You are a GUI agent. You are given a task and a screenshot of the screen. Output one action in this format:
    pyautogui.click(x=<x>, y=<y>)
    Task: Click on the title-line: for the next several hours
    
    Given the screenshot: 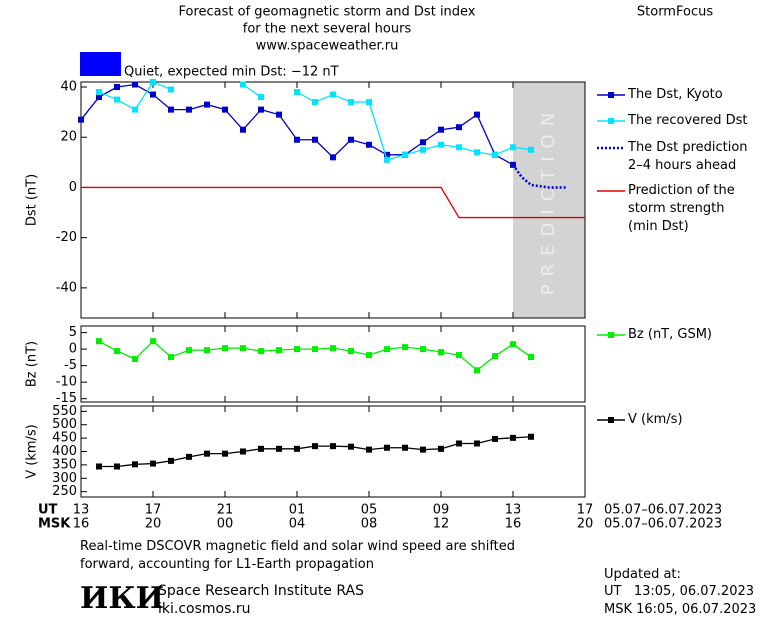 What is the action you would take?
    pyautogui.click(x=327, y=29)
    